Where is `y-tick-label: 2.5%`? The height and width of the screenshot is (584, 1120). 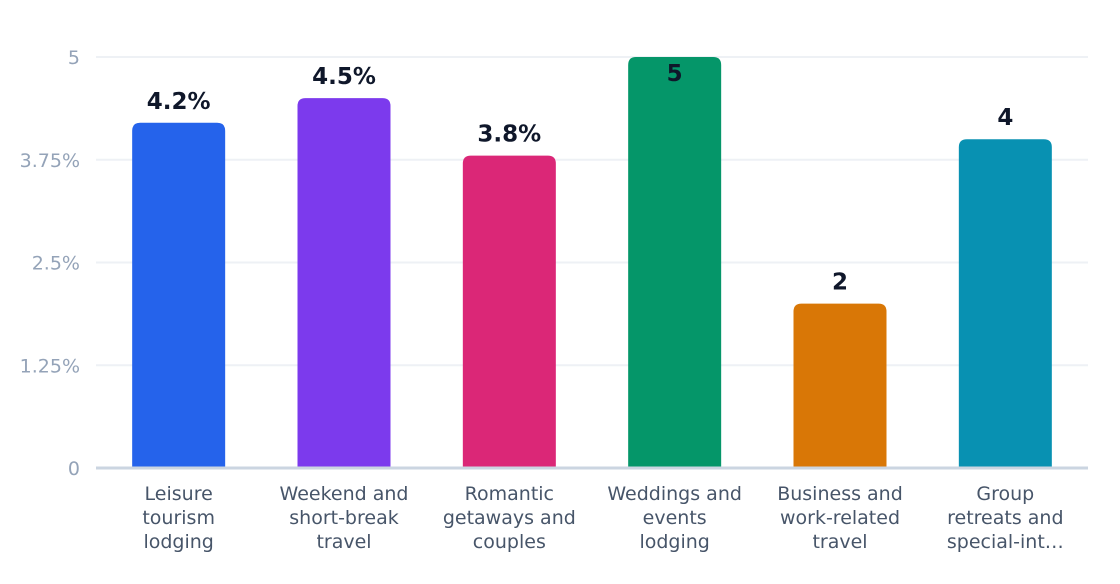 y-tick-label: 2.5% is located at coordinates (56, 264).